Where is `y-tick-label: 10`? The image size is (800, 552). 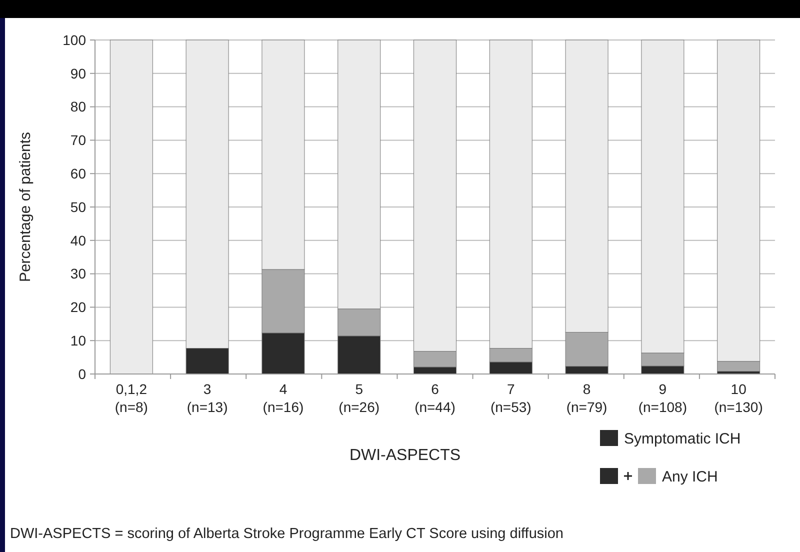
y-tick-label: 10 is located at coordinates (78, 340).